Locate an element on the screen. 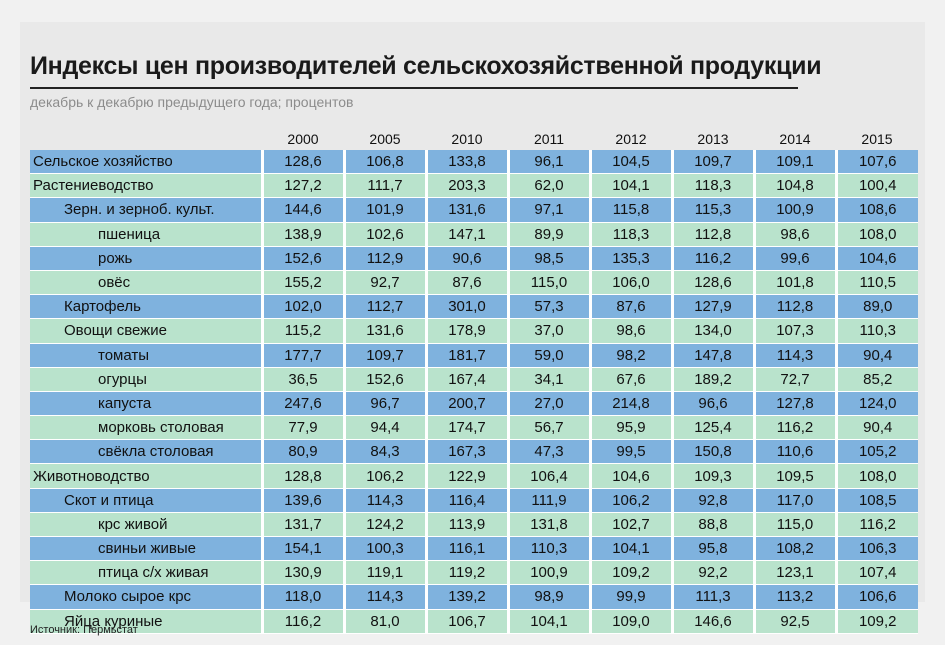 The height and width of the screenshot is (645, 945). cell-value: 247,6 is located at coordinates (302, 404).